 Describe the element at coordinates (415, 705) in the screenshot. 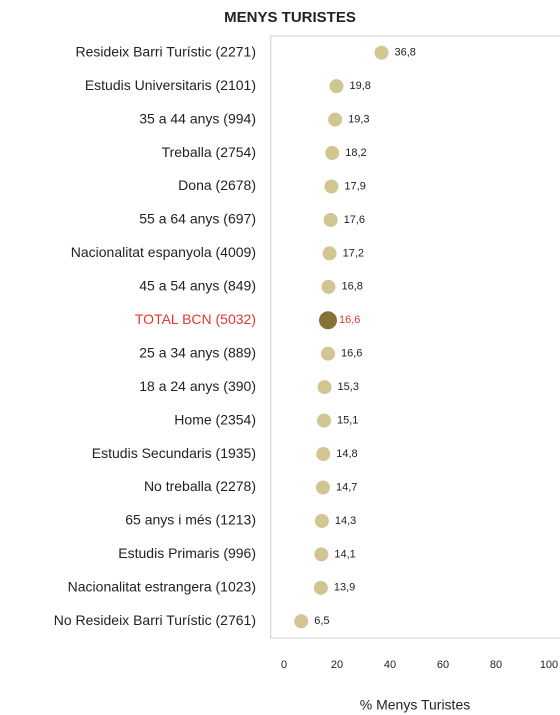

I see `x-axis-label: % Menys Turistes` at that location.